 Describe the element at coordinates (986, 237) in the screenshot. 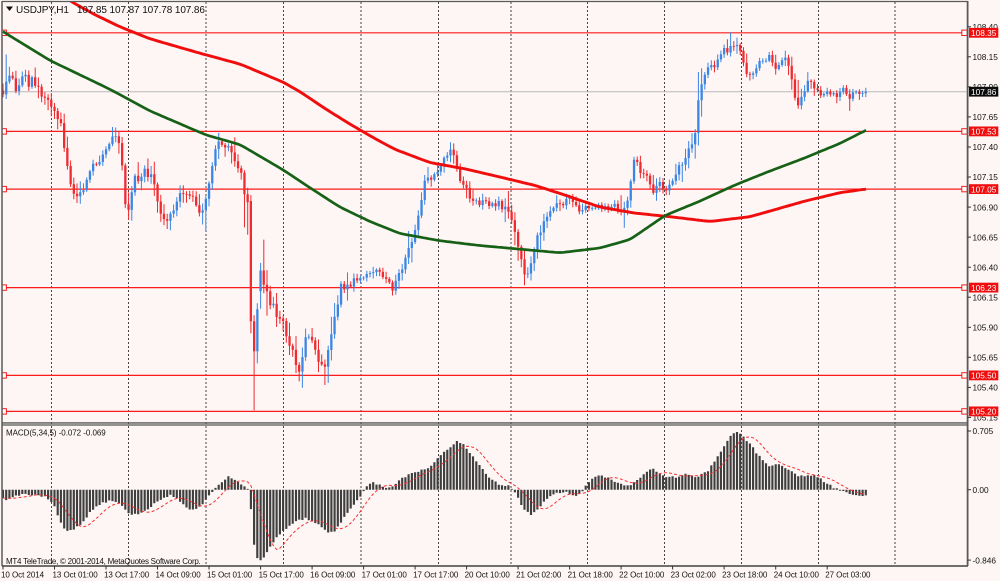

I see `svg-text: 106.65` at that location.